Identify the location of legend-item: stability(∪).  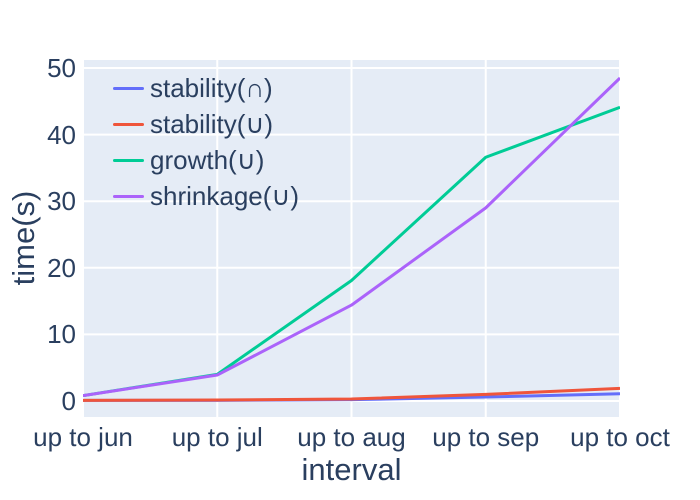
(206, 124).